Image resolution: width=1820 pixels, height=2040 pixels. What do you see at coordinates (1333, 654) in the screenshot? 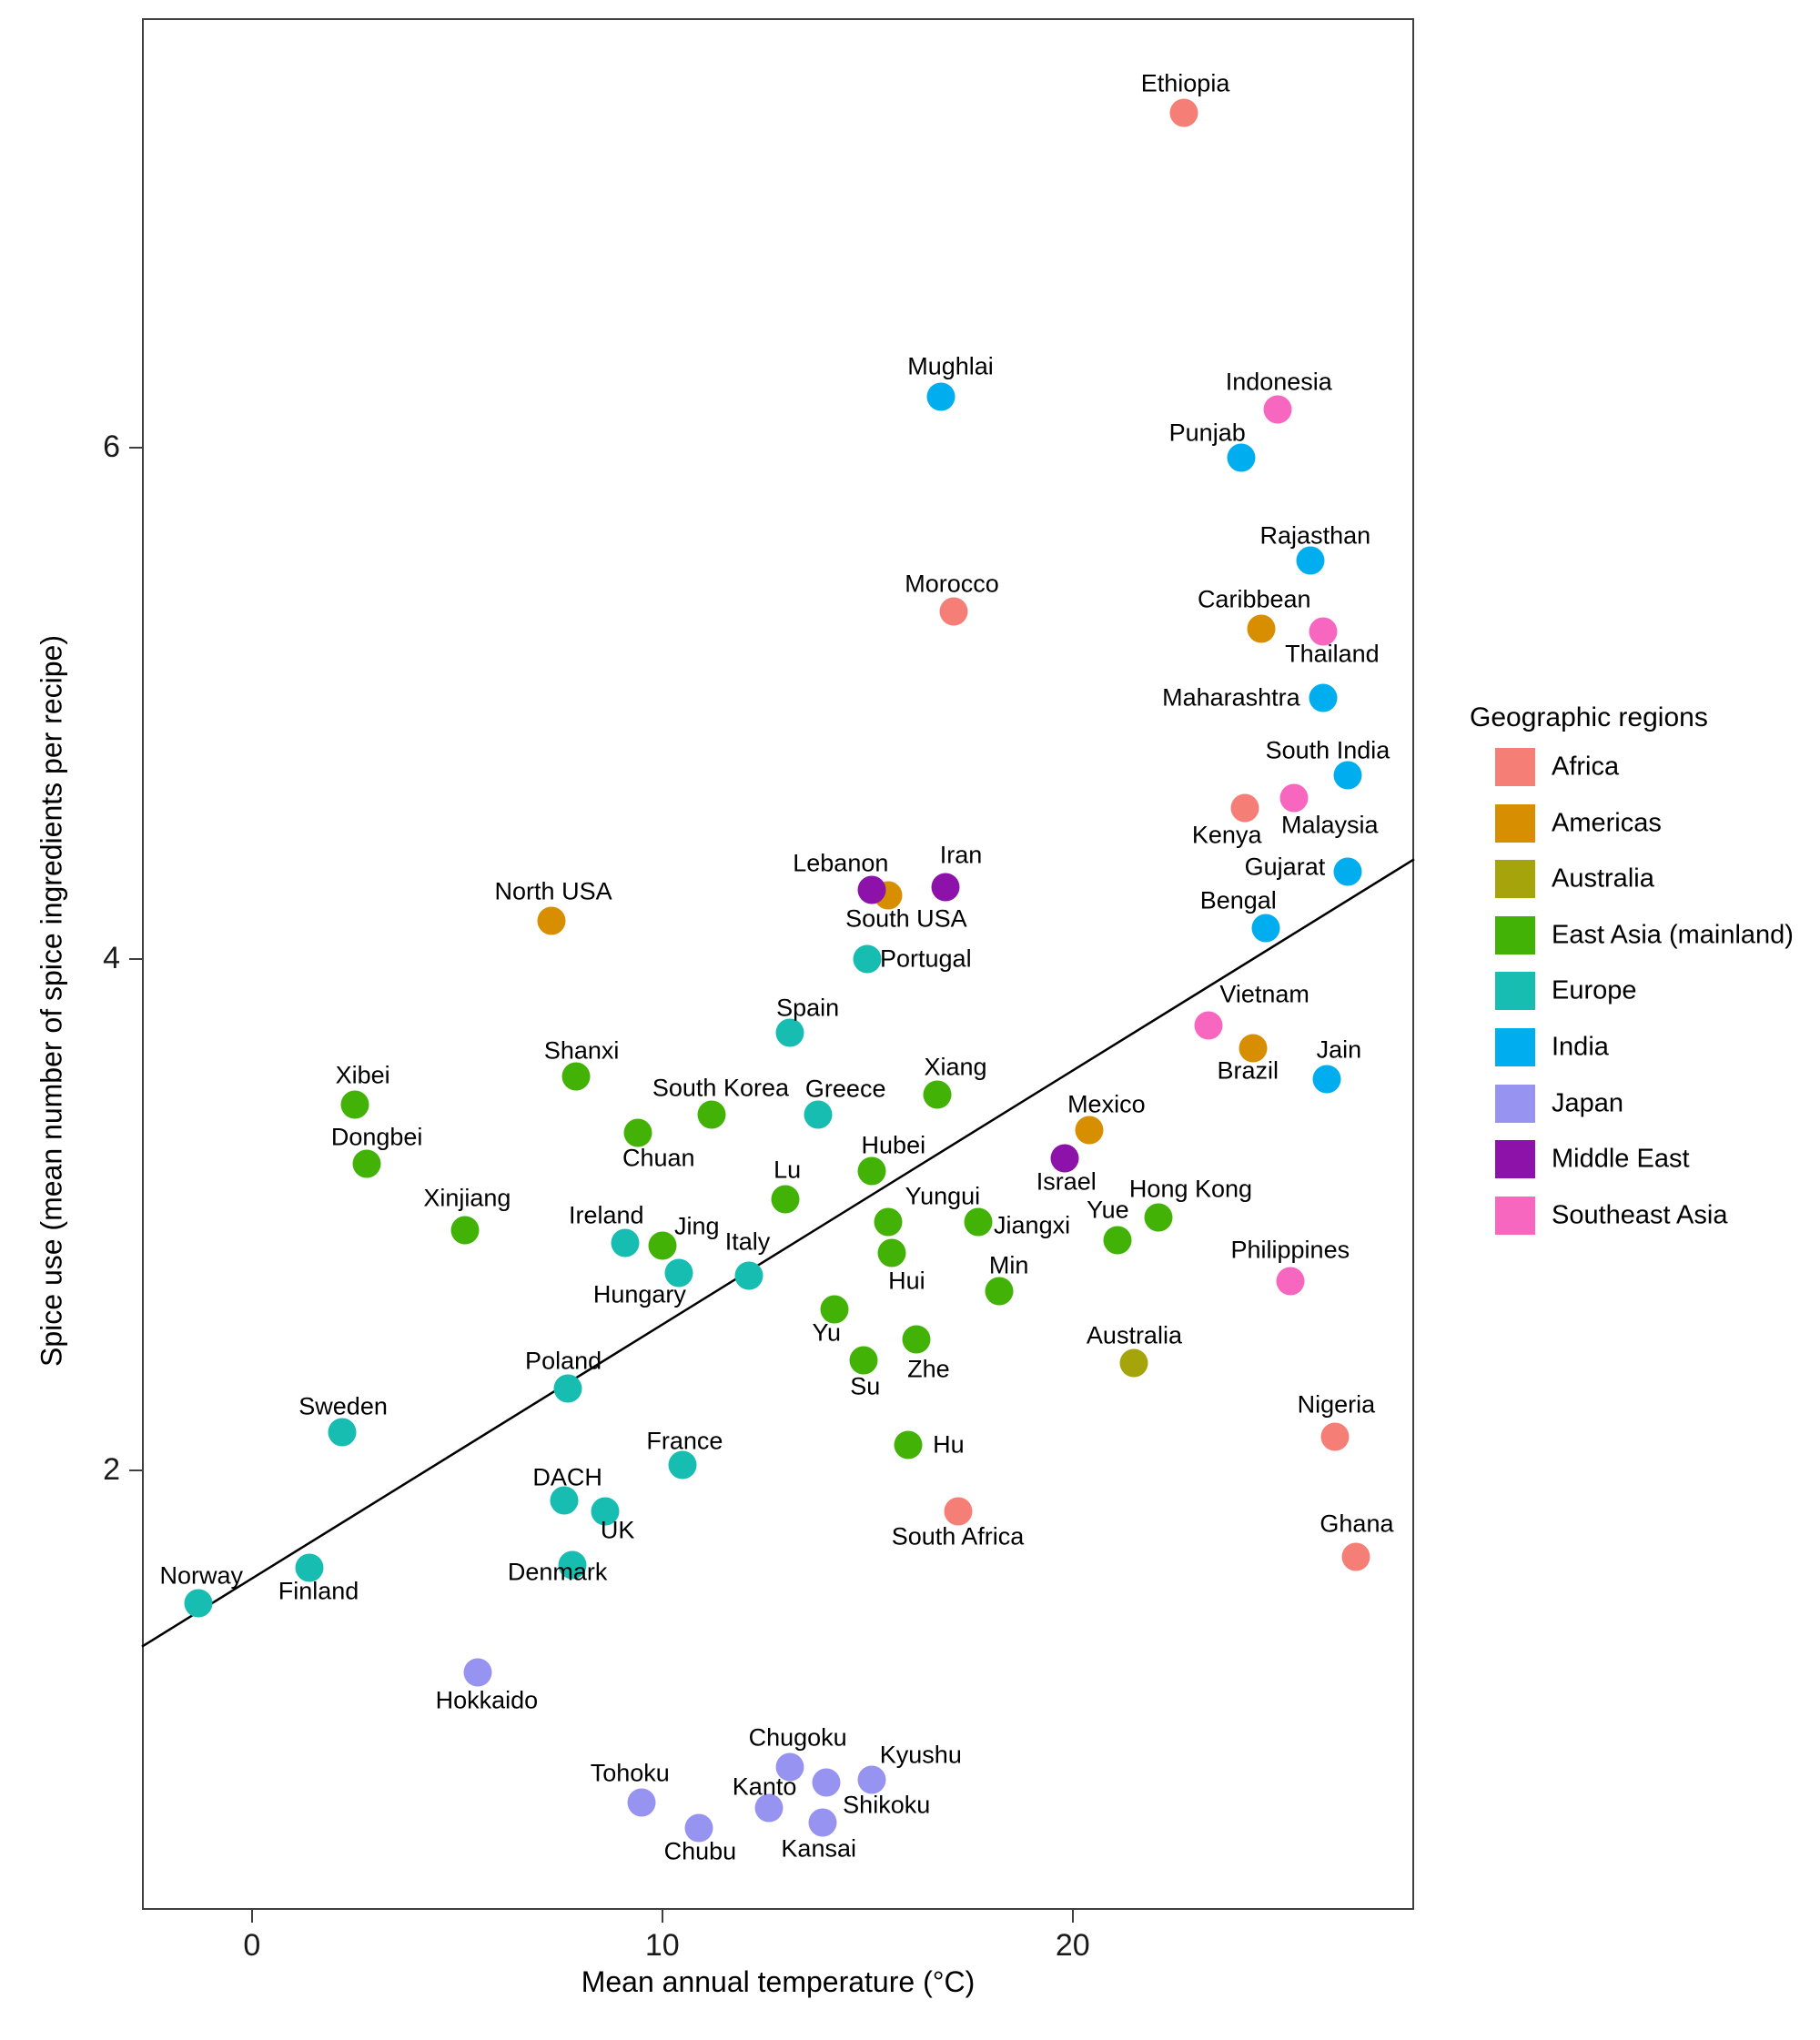
I see `point-label-thailand: Thailand` at bounding box center [1333, 654].